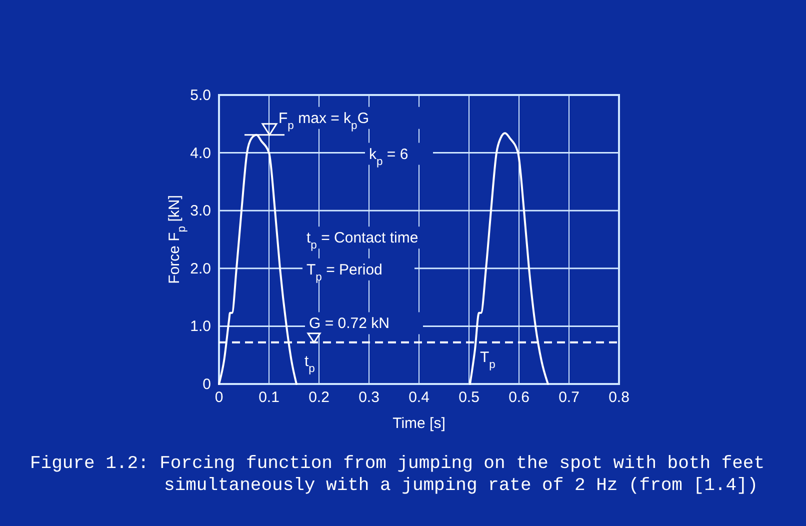  Describe the element at coordinates (469, 397) in the screenshot. I see `x-tick-label: 0.5` at that location.